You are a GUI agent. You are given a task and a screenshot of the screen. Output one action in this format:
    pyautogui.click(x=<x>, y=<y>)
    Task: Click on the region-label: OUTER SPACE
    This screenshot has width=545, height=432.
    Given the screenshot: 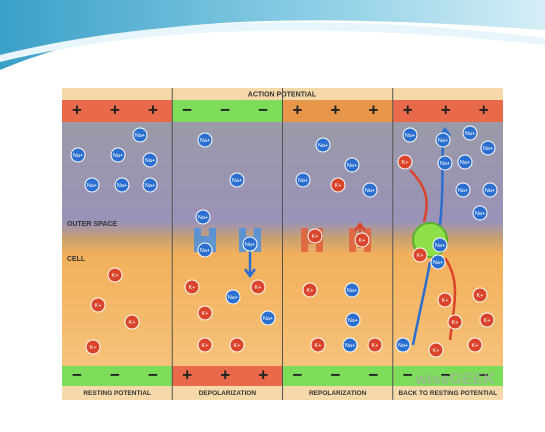 What is the action you would take?
    pyautogui.click(x=92, y=224)
    